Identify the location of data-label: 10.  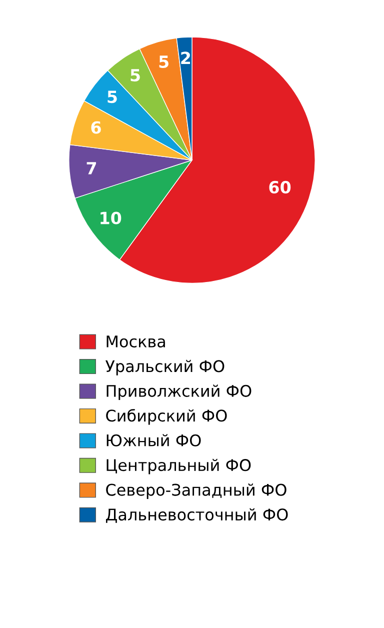
(111, 218).